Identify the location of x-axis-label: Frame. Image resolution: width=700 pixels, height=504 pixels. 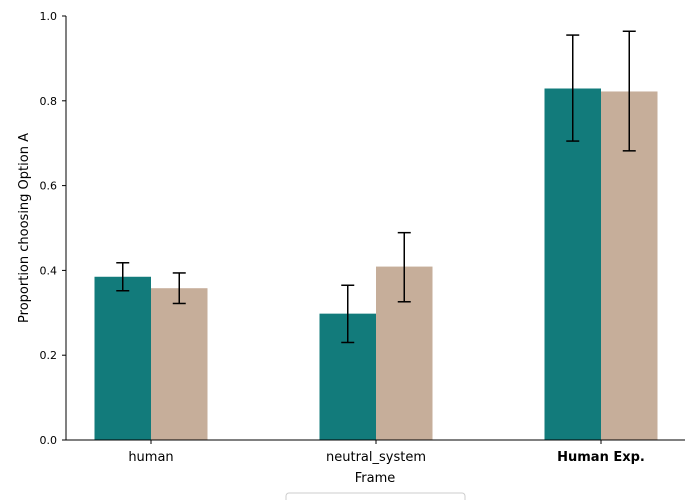
(375, 478).